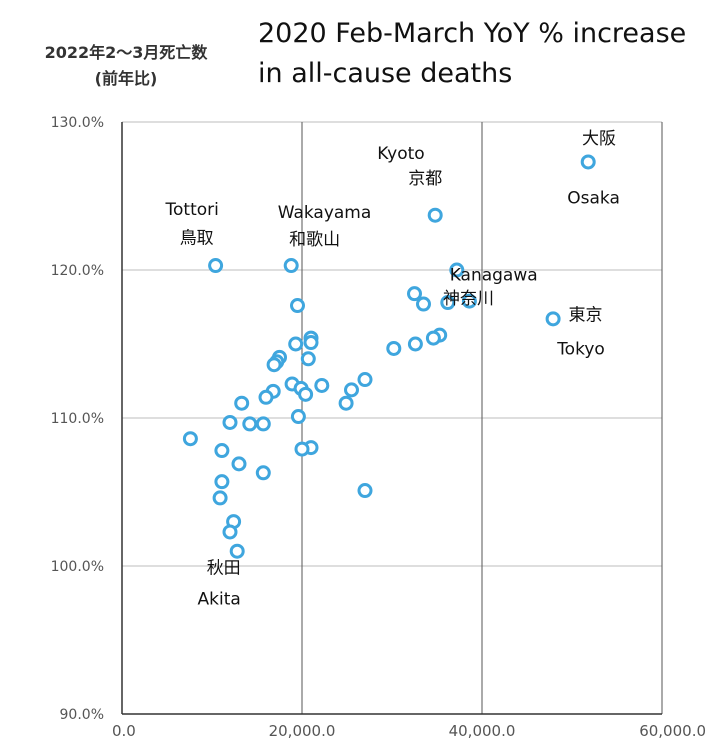 Image resolution: width=708 pixels, height=744 pixels. Describe the element at coordinates (197, 238) in the screenshot. I see `annotation-5: 鳥取` at that location.